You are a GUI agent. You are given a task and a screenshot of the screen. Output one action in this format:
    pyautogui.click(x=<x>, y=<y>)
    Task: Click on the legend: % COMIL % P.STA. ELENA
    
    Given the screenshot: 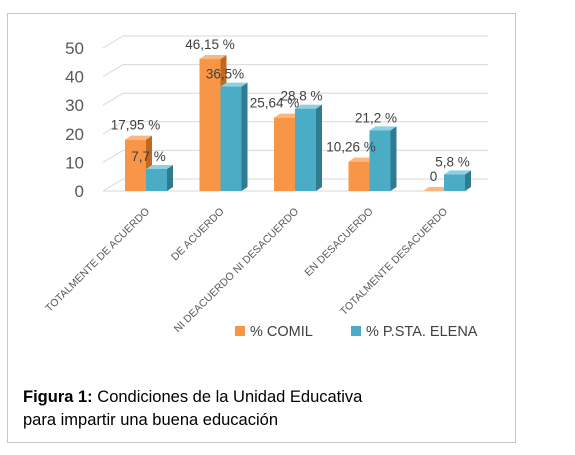 What is the action you would take?
    pyautogui.click(x=356, y=332)
    